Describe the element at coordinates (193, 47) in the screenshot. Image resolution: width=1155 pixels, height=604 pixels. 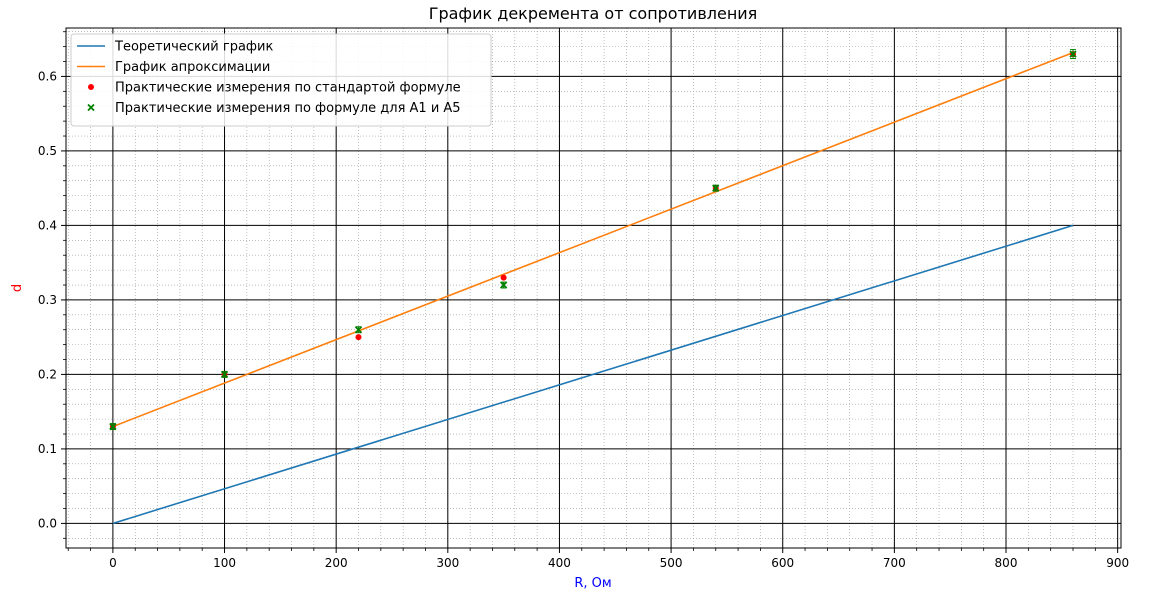
I see `legend-label: Теоретический график` at that location.